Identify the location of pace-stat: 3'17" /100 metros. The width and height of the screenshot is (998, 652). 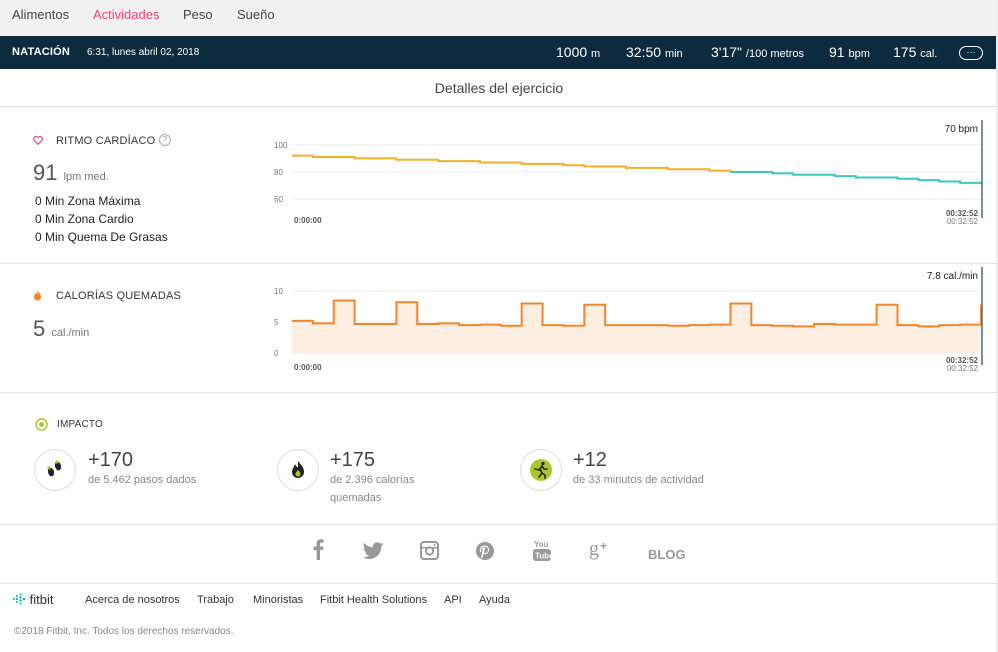
(757, 52).